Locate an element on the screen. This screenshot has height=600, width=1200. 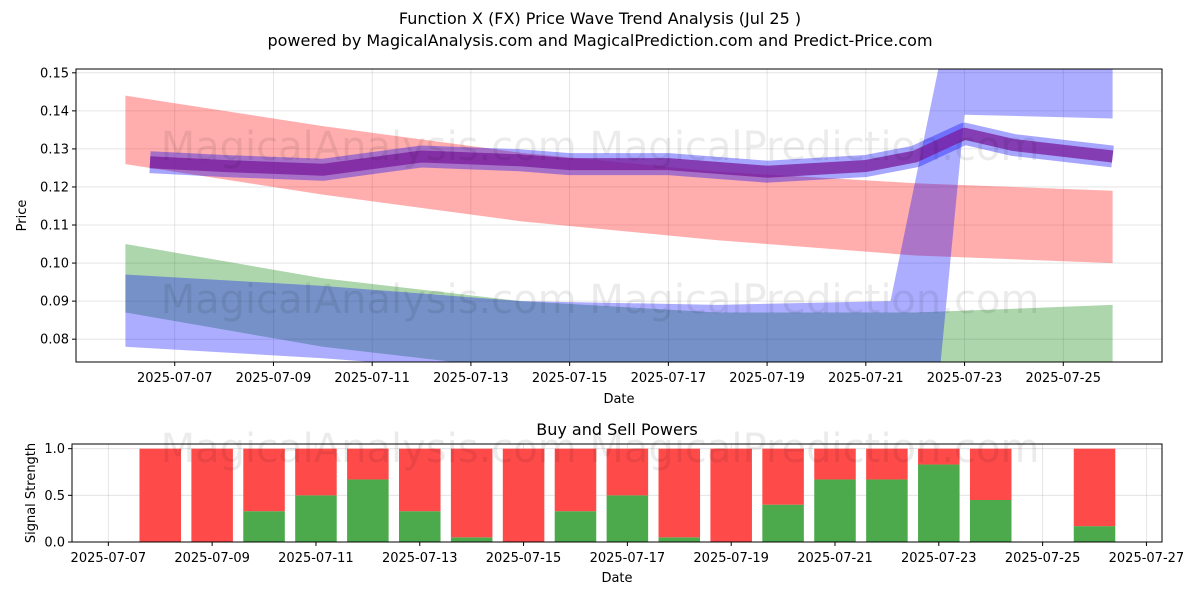
x-tick-label: 2025-07-27 is located at coordinates (1147, 558).